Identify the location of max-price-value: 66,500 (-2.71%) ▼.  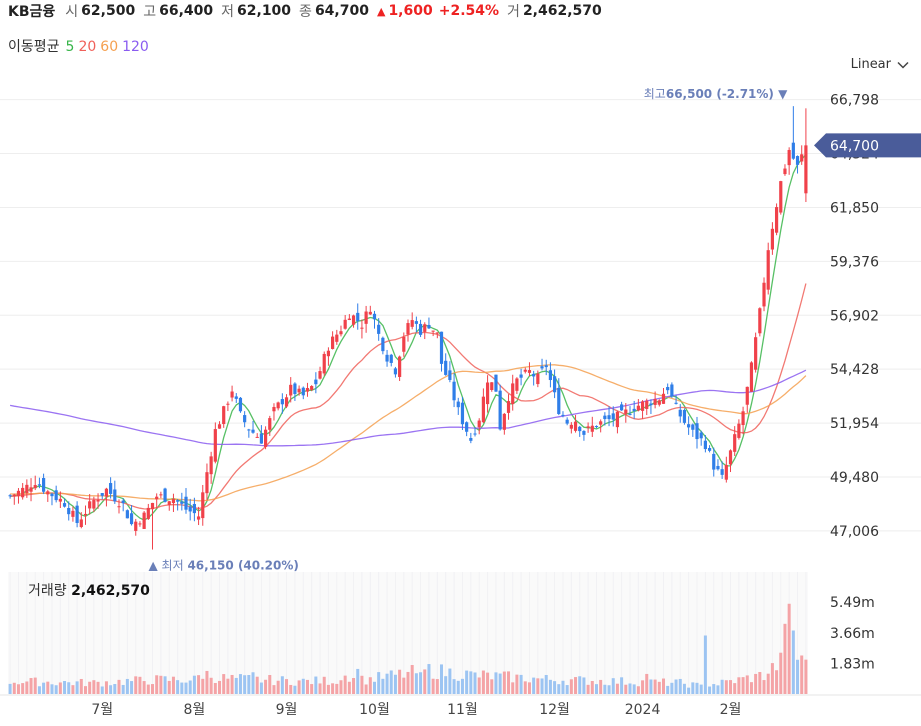
(727, 94).